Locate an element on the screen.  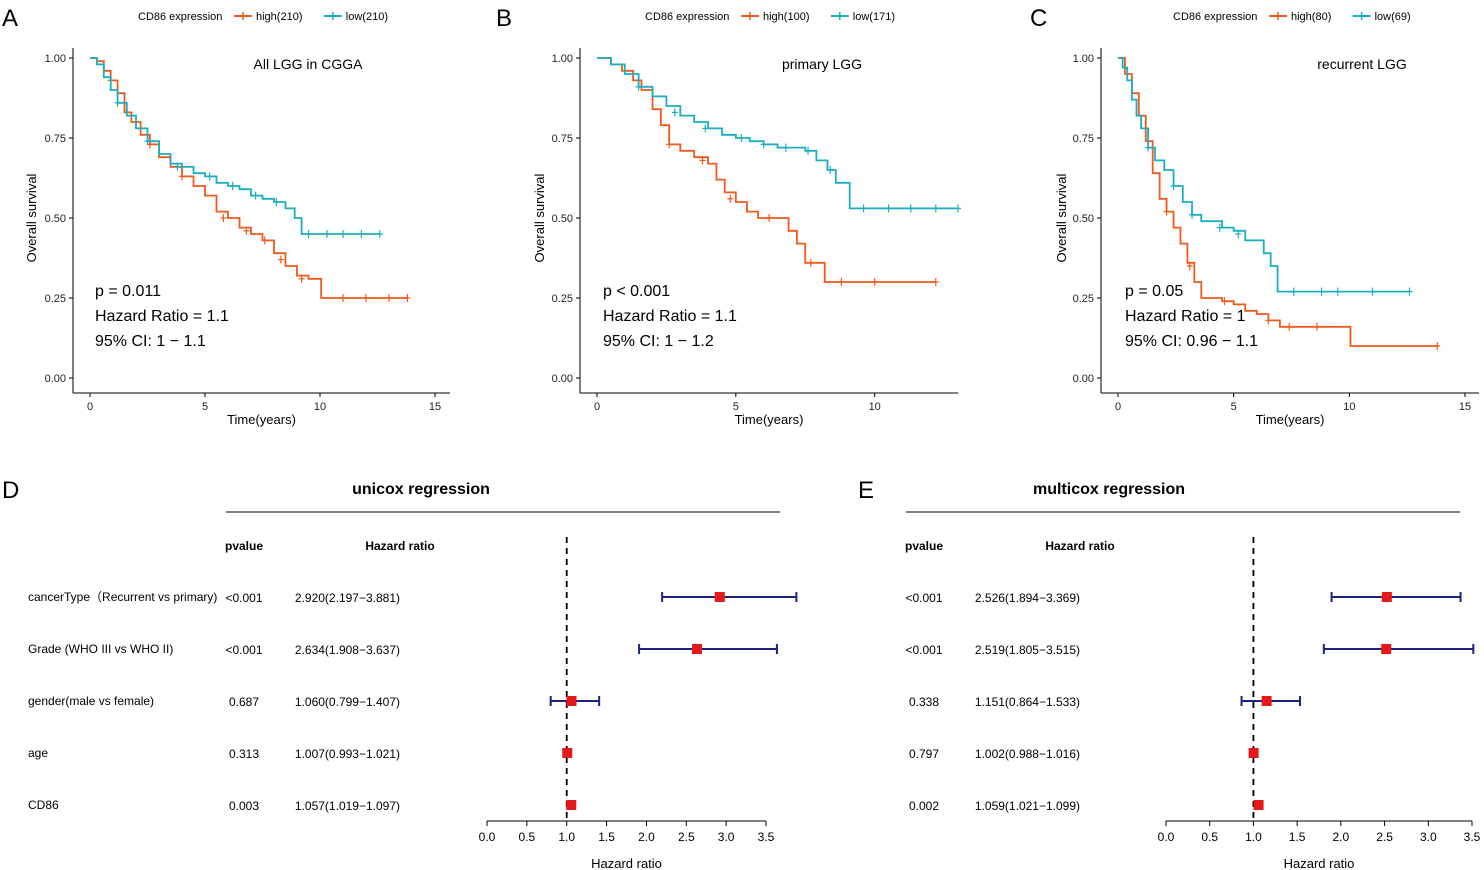
panel-label-A: A is located at coordinates (10, 18).